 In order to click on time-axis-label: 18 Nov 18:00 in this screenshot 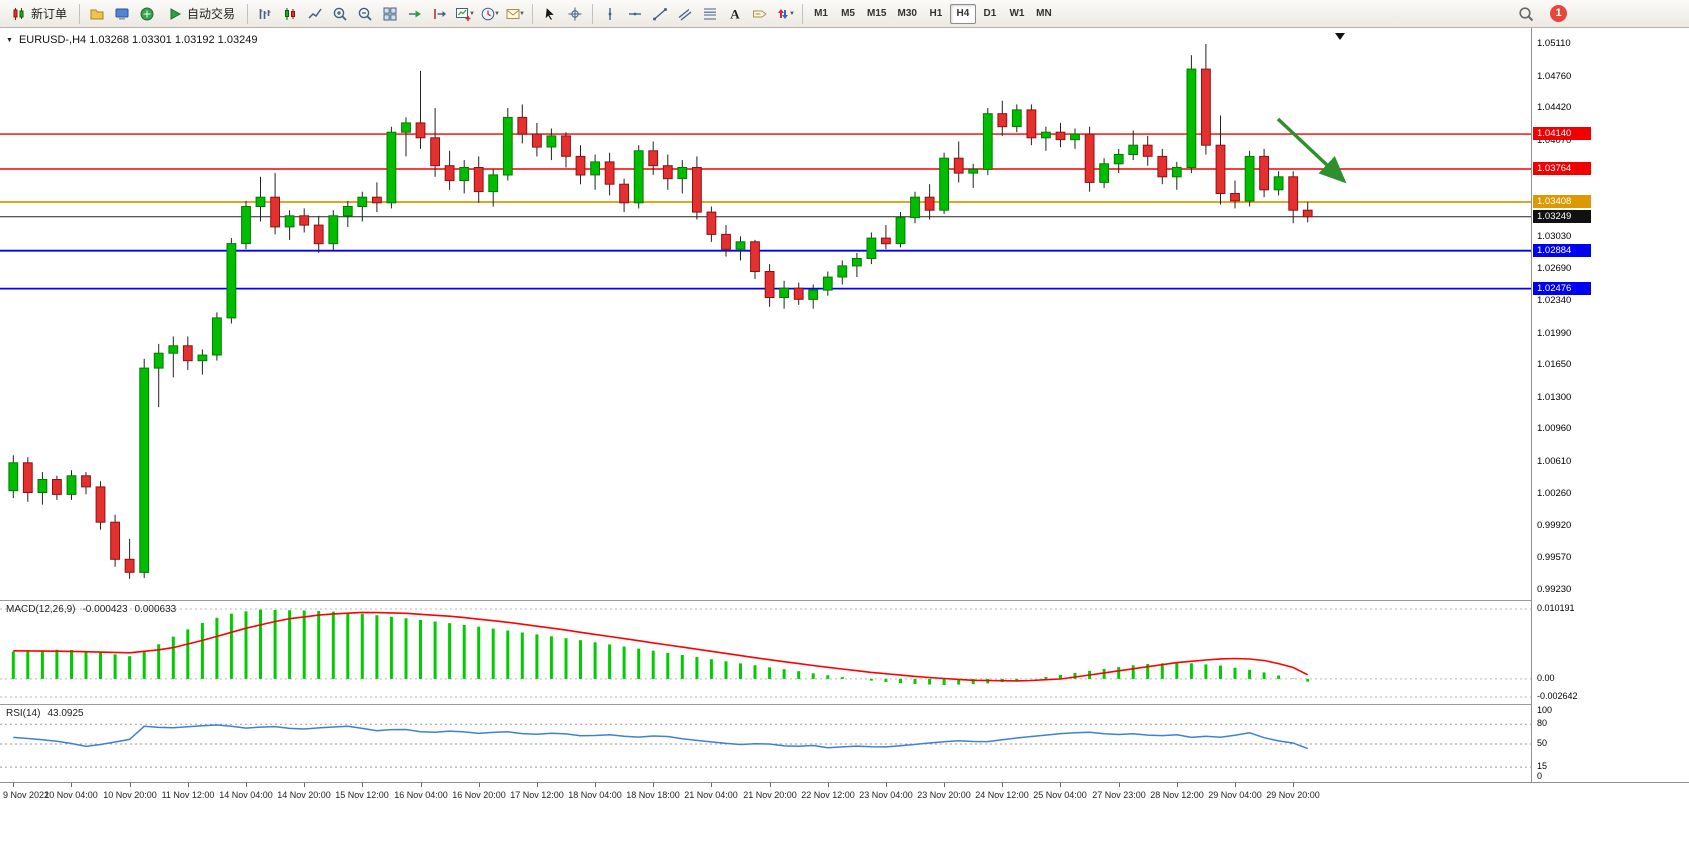, I will do `click(653, 795)`.